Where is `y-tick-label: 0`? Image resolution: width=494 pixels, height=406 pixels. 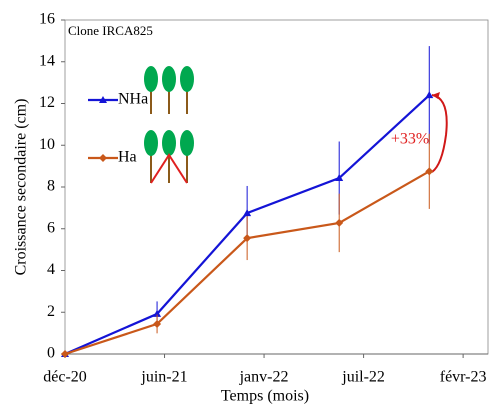
y-tick-label: 0 is located at coordinates (51, 353).